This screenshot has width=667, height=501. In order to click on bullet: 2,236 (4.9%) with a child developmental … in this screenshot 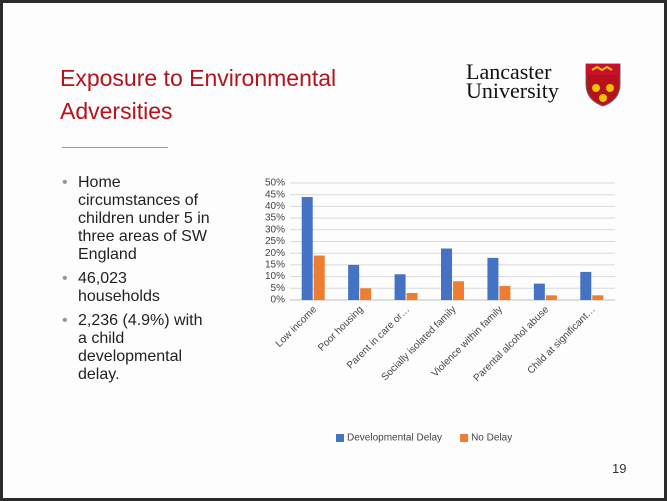, I will do `click(137, 348)`.